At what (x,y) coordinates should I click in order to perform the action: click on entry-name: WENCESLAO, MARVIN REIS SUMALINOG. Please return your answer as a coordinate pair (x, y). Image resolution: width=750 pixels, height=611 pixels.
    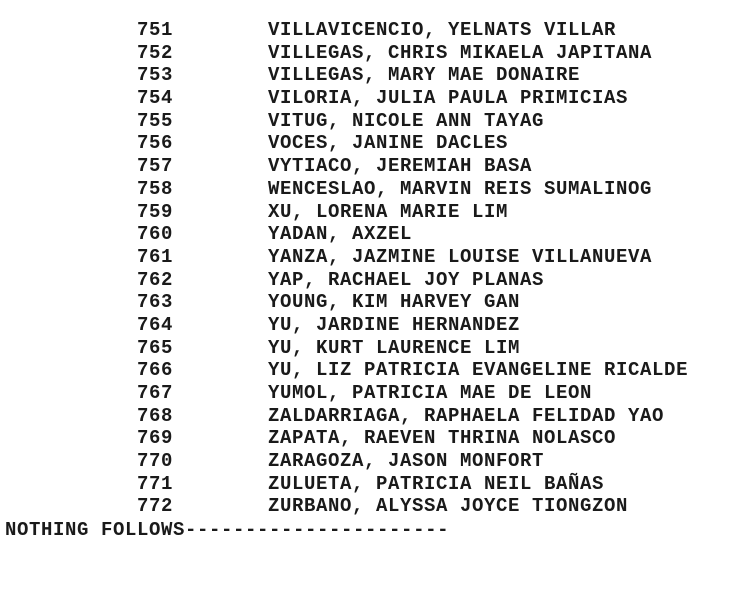
    Looking at the image, I should click on (460, 188).